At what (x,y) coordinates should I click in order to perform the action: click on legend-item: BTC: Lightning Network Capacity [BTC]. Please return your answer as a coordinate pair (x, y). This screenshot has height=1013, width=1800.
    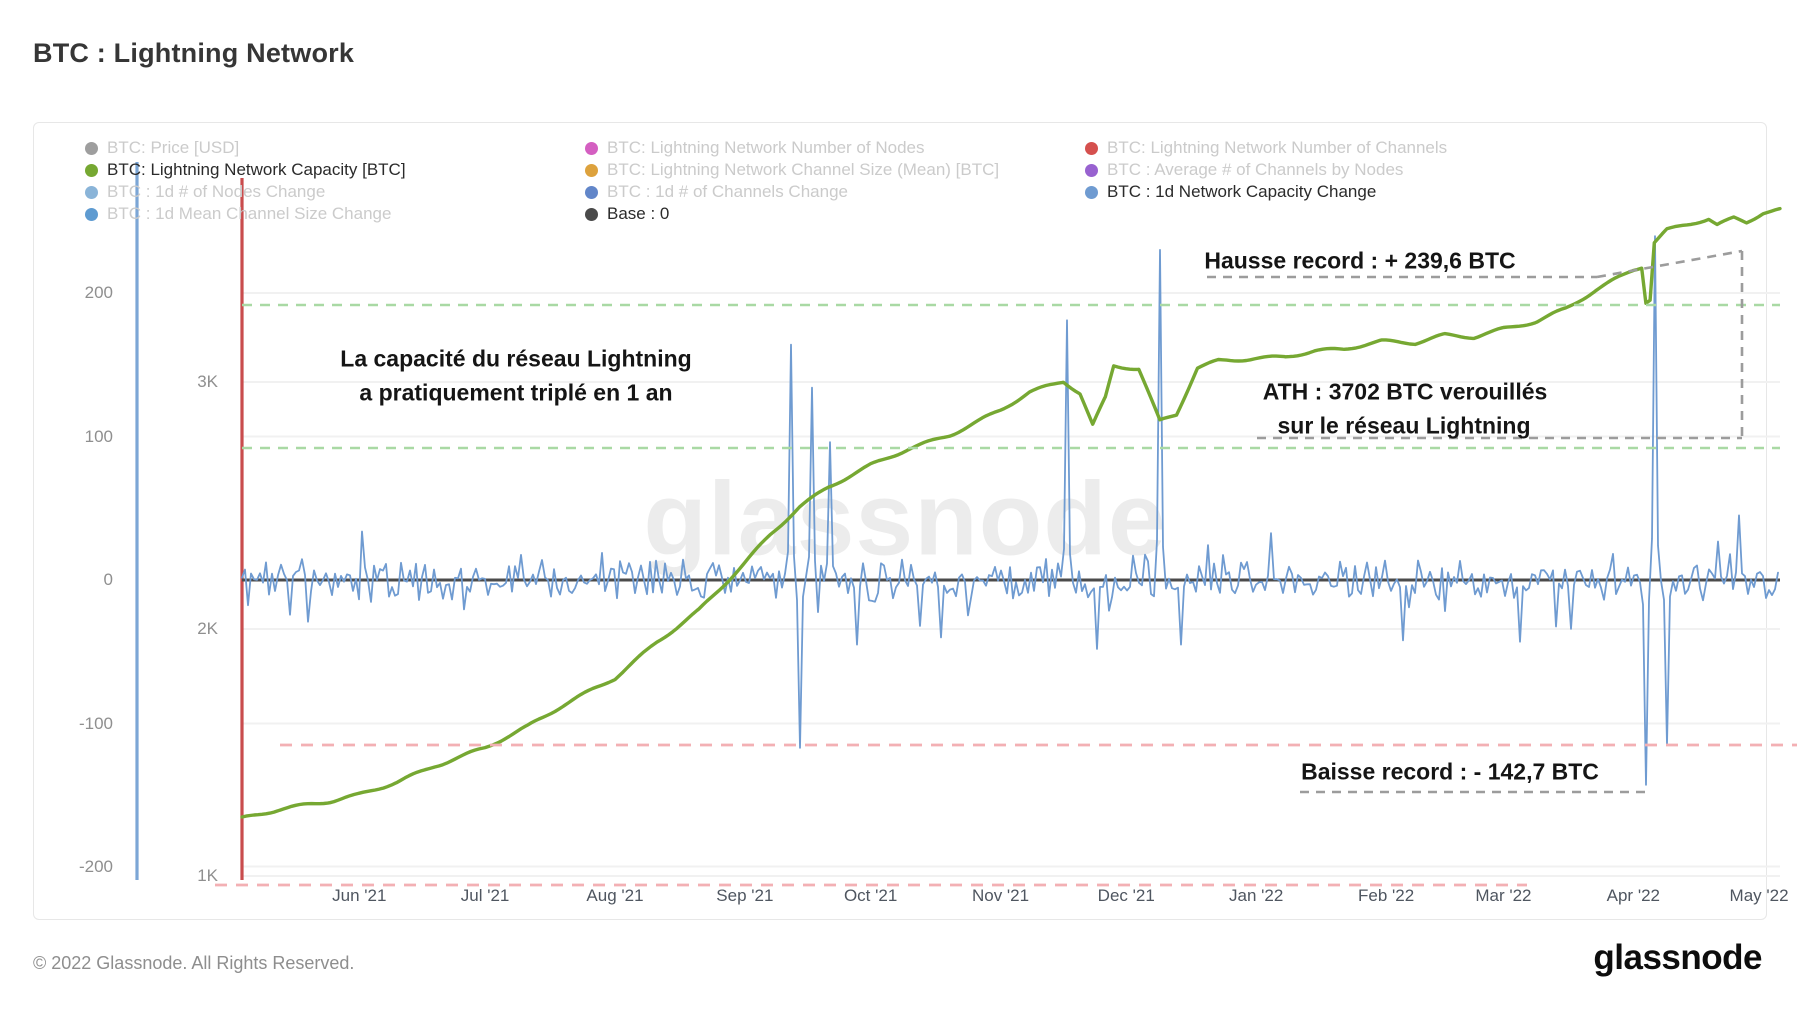
    Looking at the image, I should click on (245, 170).